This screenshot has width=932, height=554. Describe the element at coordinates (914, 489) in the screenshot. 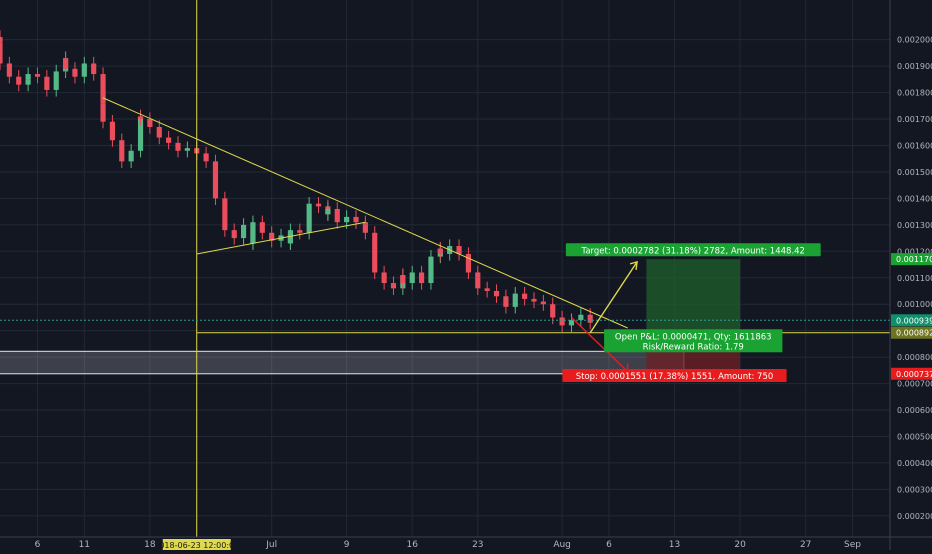

I see `y-tick-label: 0.0003000` at that location.